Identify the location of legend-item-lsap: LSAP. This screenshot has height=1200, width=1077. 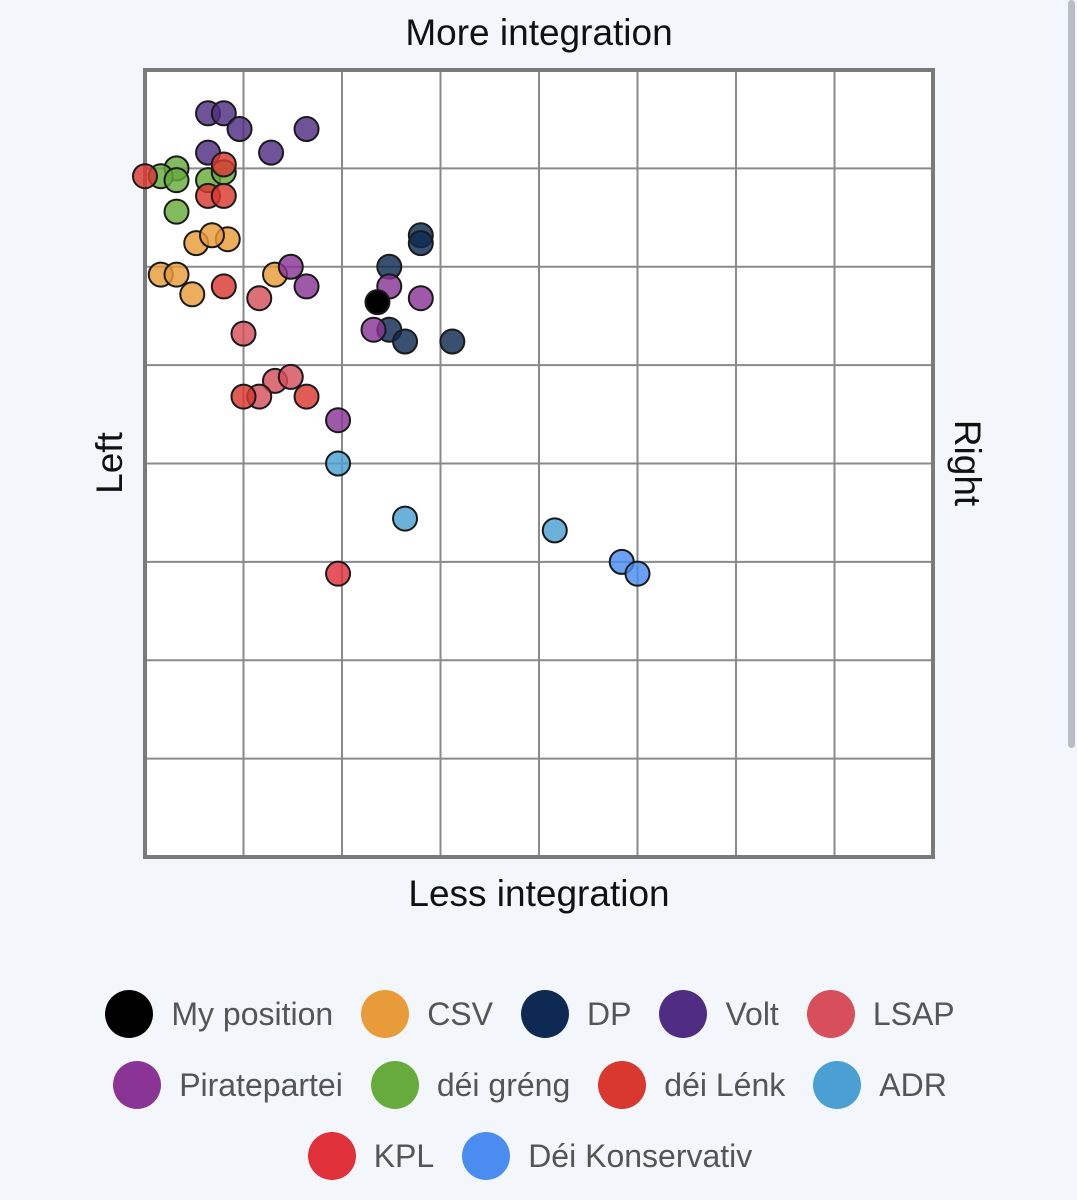
(880, 1014).